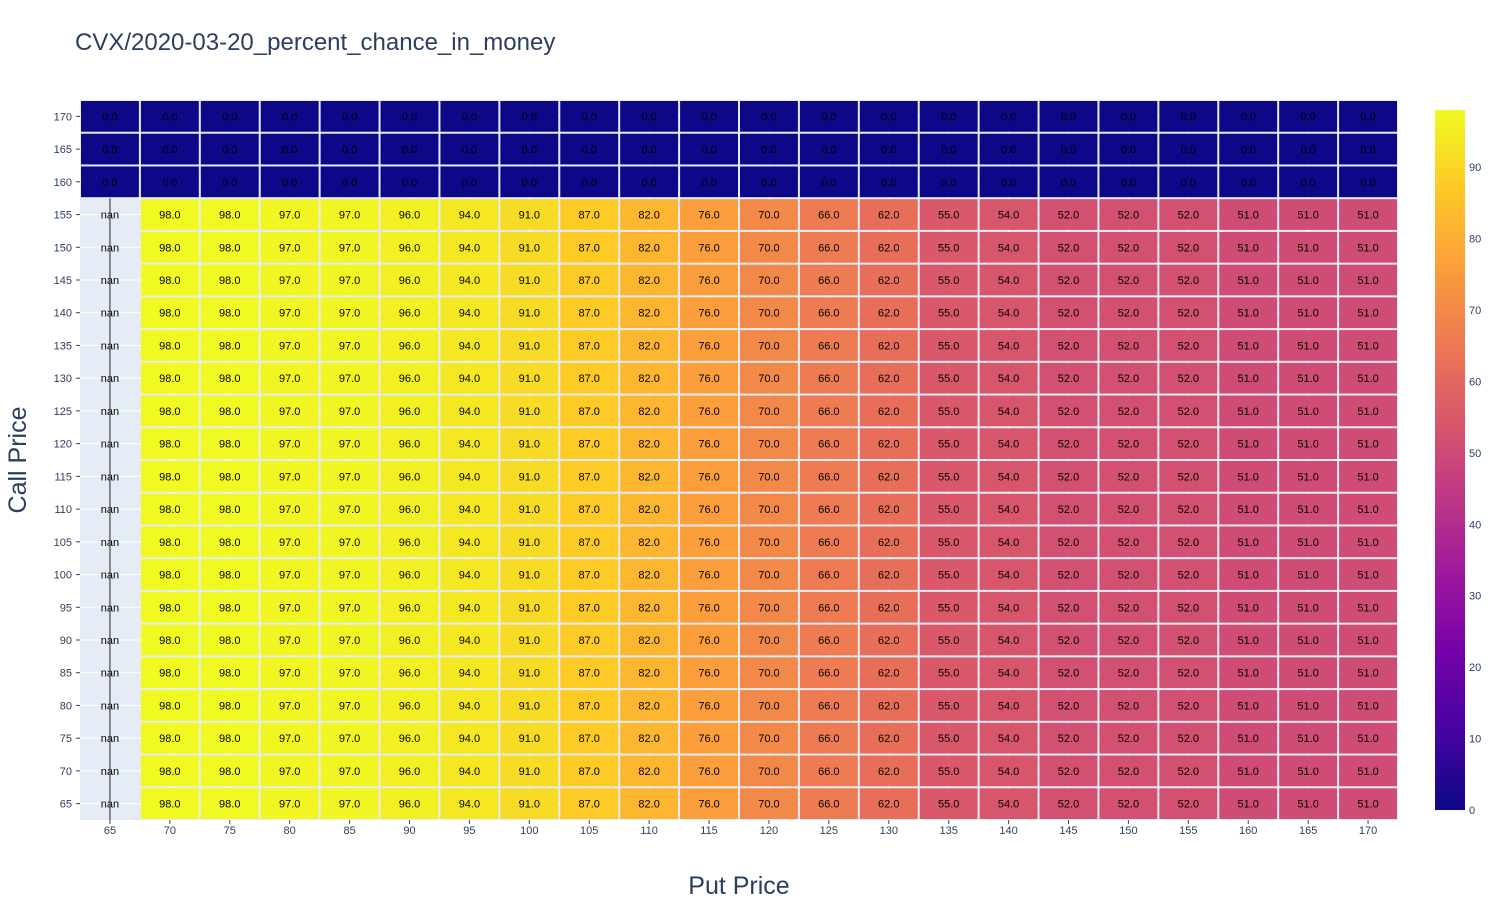  Describe the element at coordinates (63, 445) in the screenshot. I see `y-tick-label: 120` at that location.